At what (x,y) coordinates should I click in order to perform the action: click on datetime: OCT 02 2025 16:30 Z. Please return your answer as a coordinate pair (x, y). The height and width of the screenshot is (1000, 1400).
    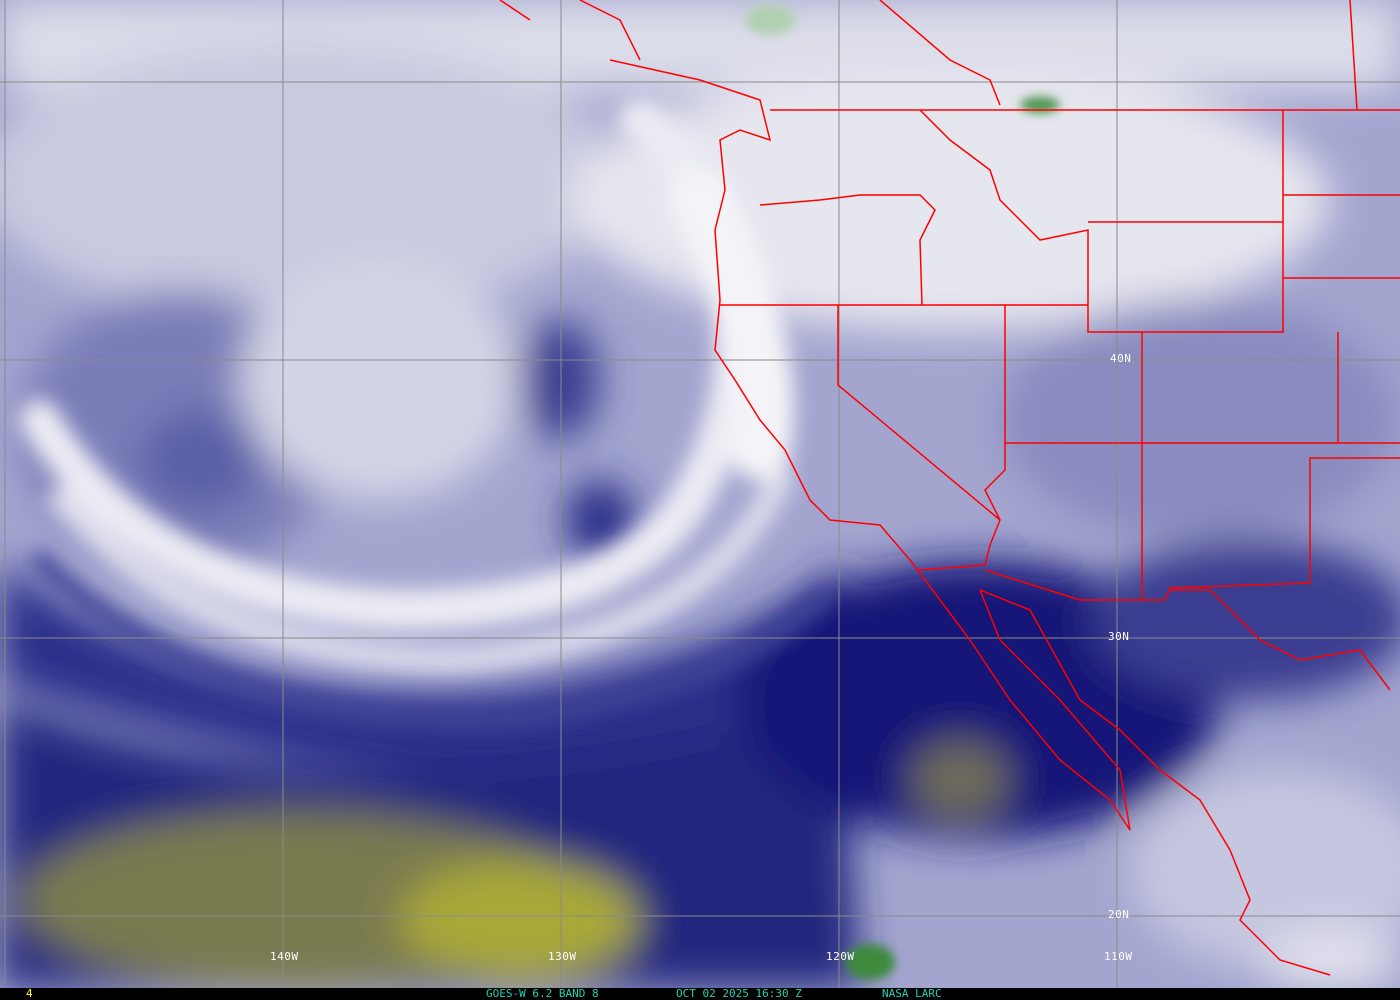
    Looking at the image, I should click on (739, 993).